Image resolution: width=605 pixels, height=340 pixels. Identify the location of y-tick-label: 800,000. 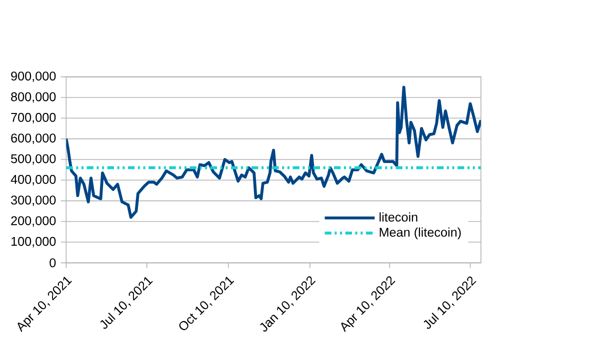
(33, 97).